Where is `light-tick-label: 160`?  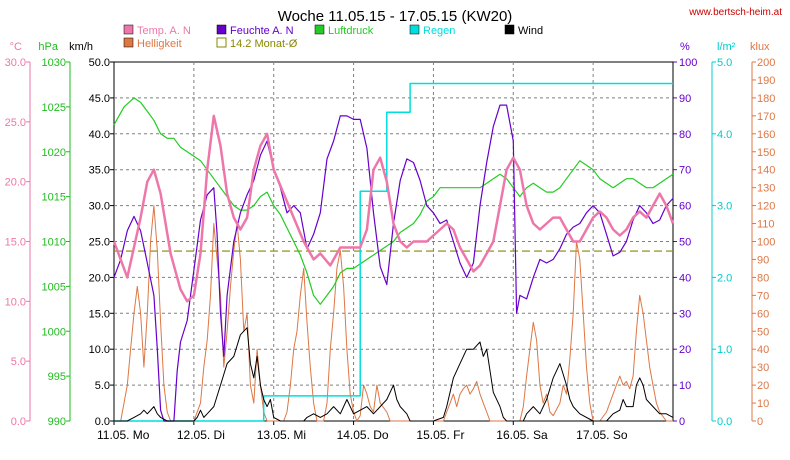
light-tick-label: 160 is located at coordinates (766, 135).